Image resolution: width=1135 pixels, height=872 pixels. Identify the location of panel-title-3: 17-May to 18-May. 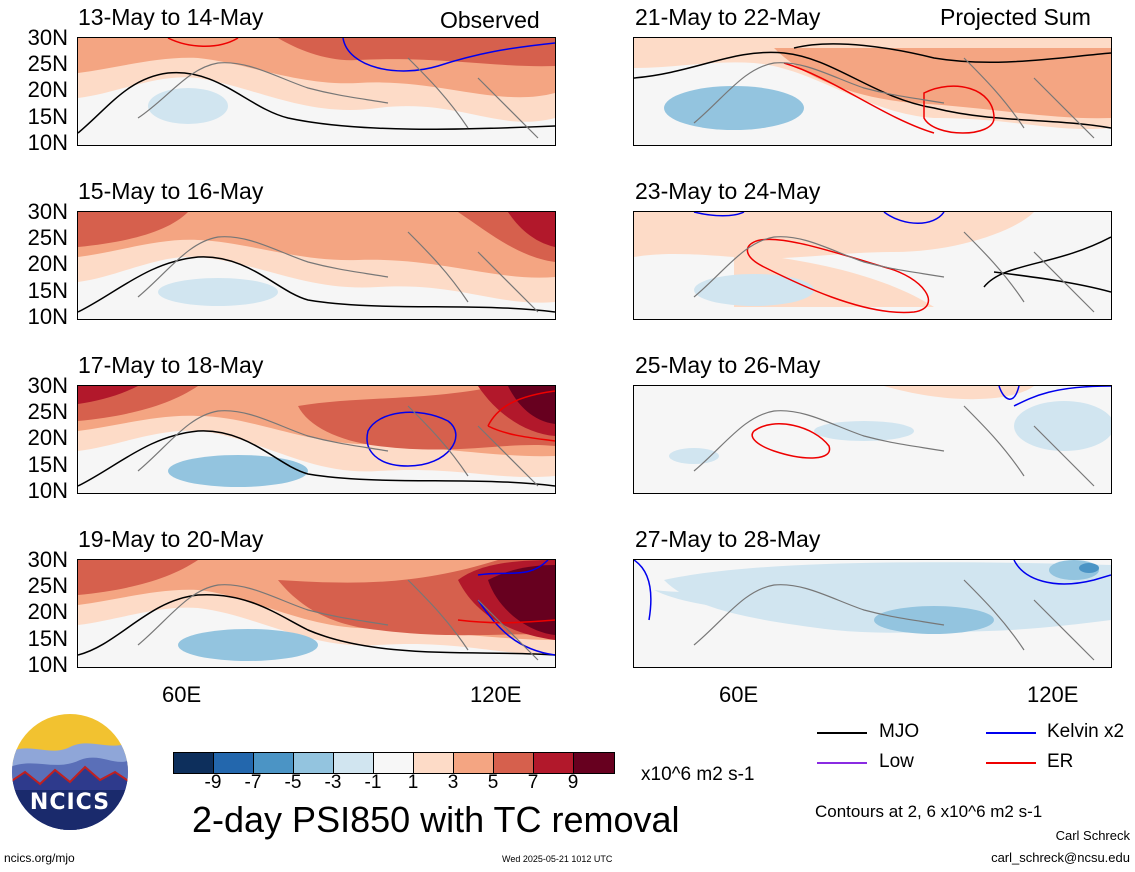
(171, 365).